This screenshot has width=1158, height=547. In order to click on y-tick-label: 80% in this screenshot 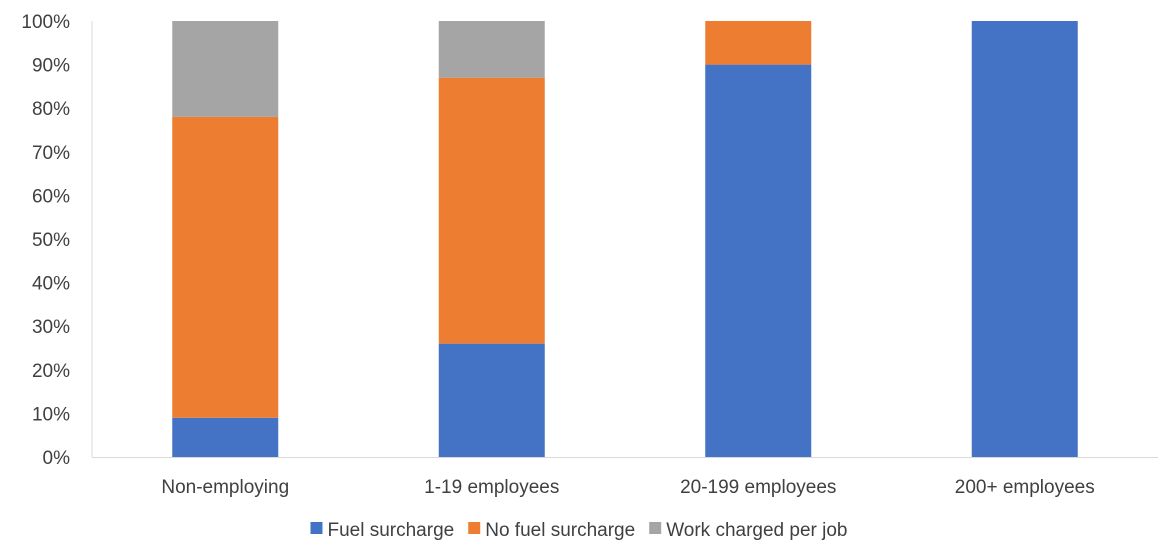, I will do `click(51, 109)`.